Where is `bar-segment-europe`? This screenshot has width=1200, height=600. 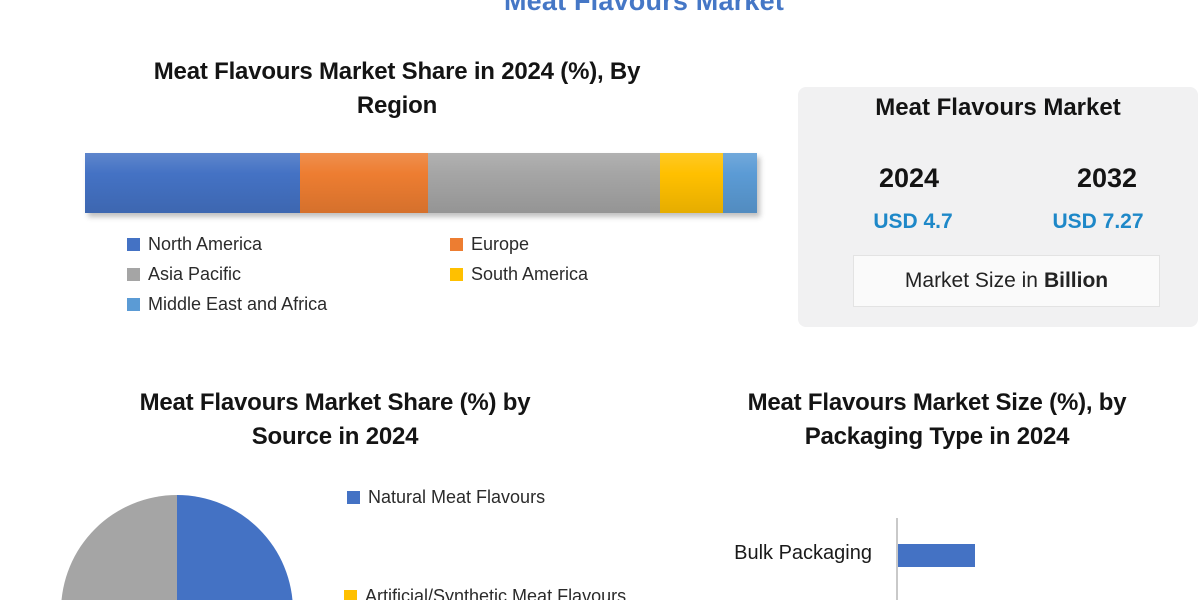
bar-segment-europe is located at coordinates (364, 183).